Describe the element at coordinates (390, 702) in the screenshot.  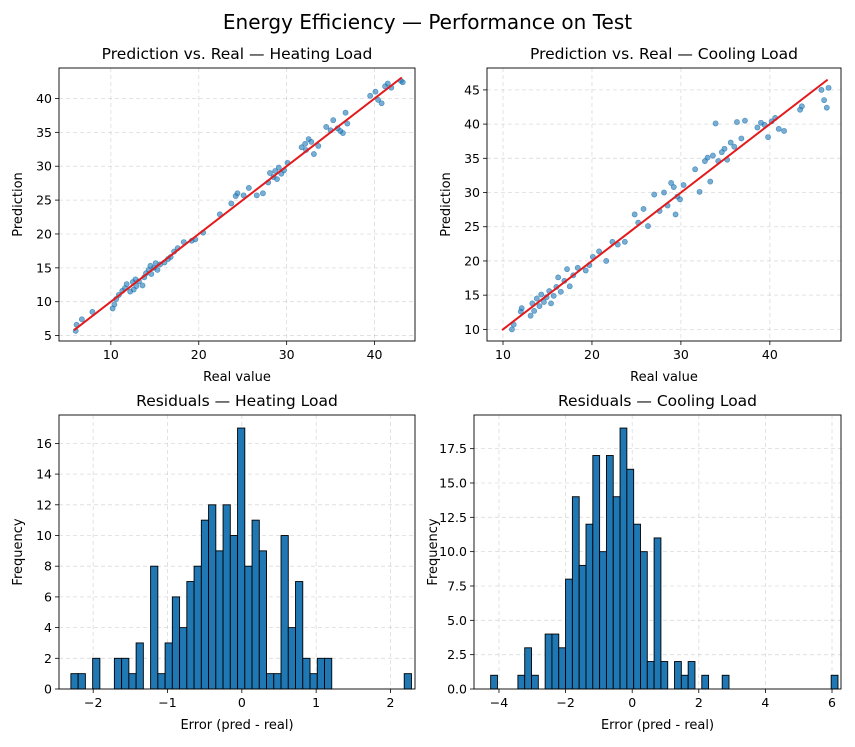
I see `x-tick-label: 2` at that location.